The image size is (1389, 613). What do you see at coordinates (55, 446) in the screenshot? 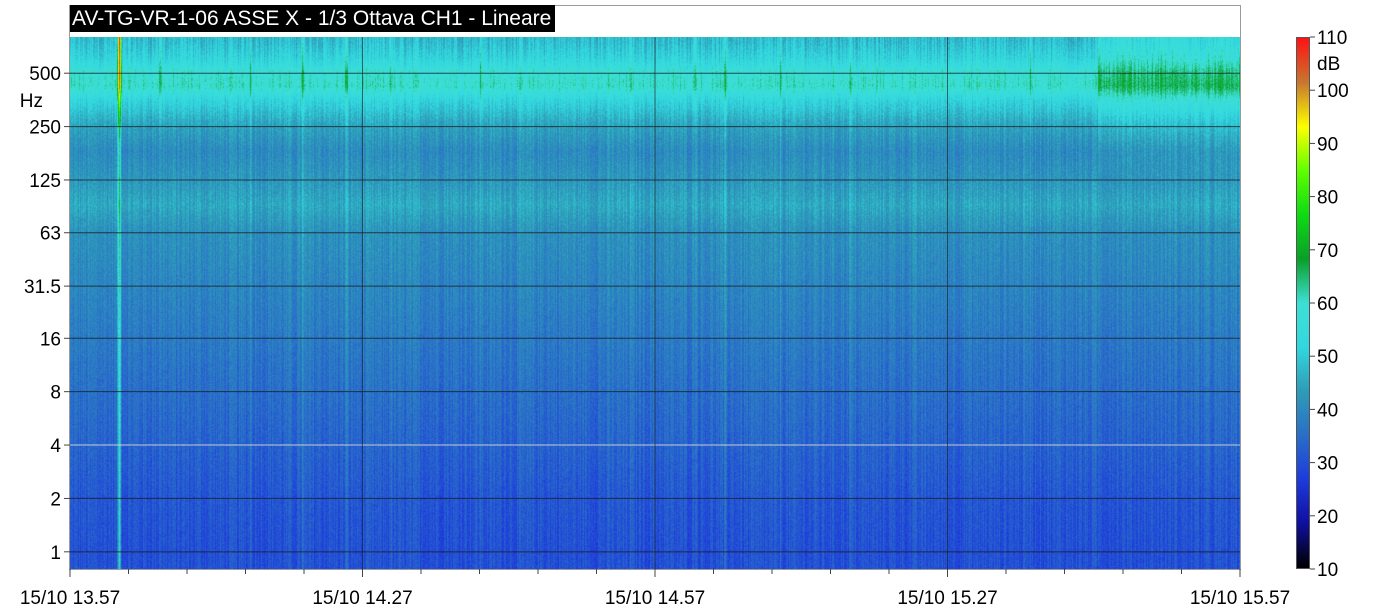
I see `y-tick-label: 4` at bounding box center [55, 446].